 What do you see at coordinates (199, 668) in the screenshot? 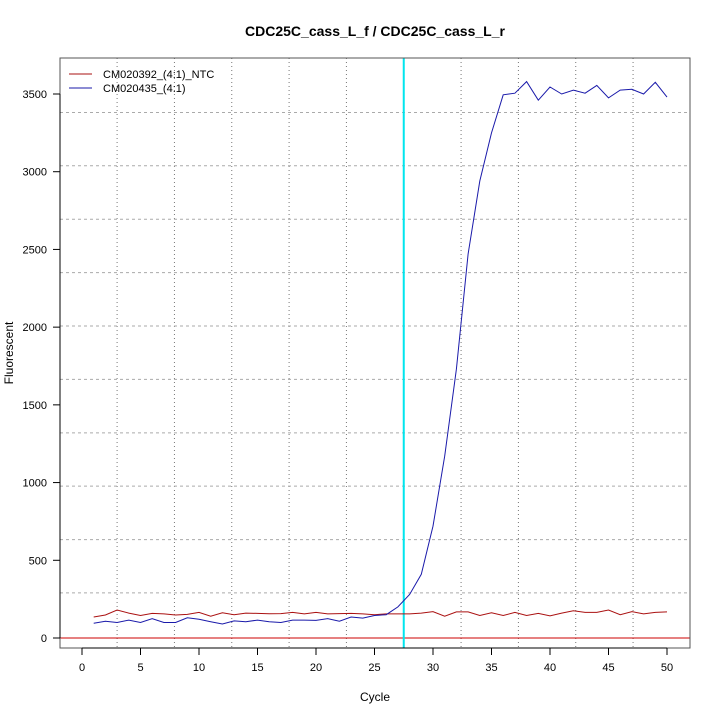
I see `x-tick-label: 10` at bounding box center [199, 668].